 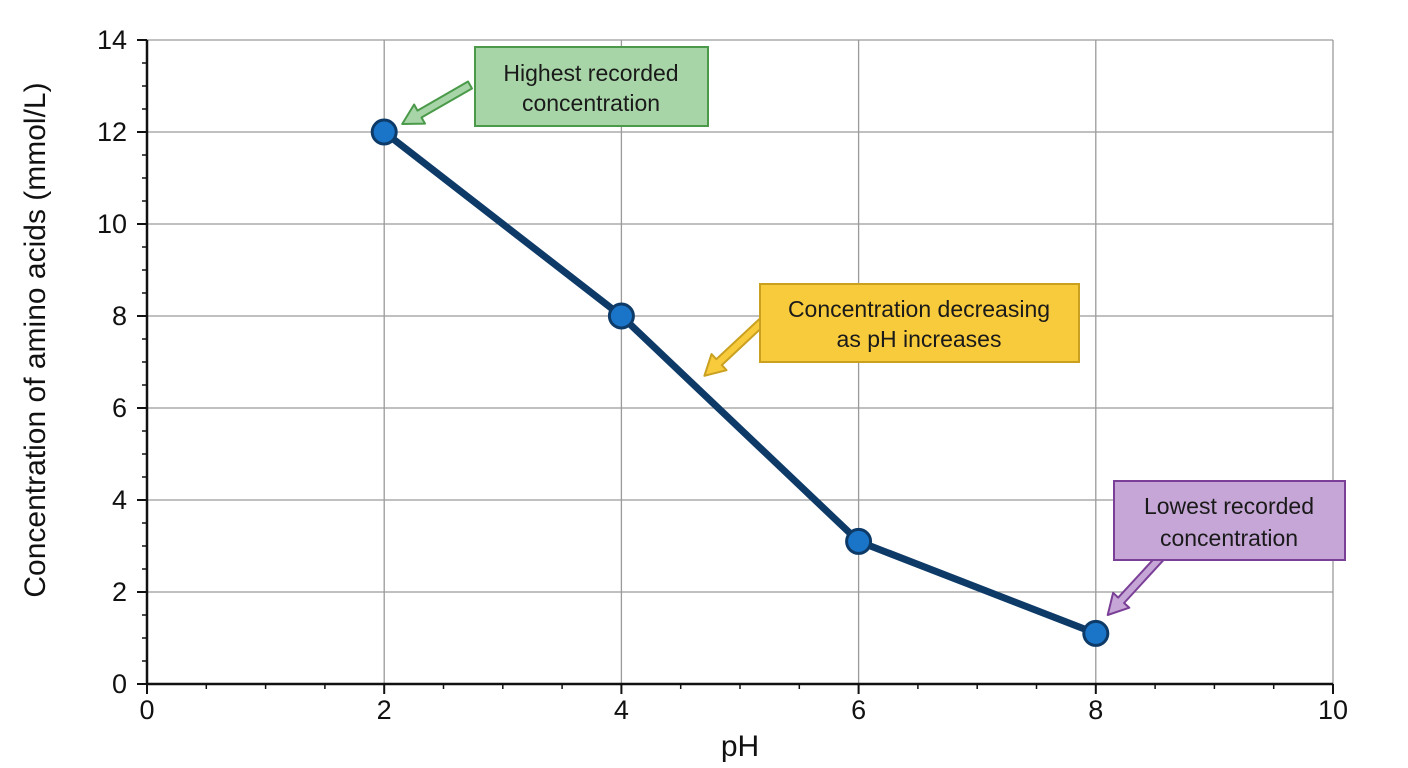 I want to click on x-tick-label: 2, so click(x=384, y=710).